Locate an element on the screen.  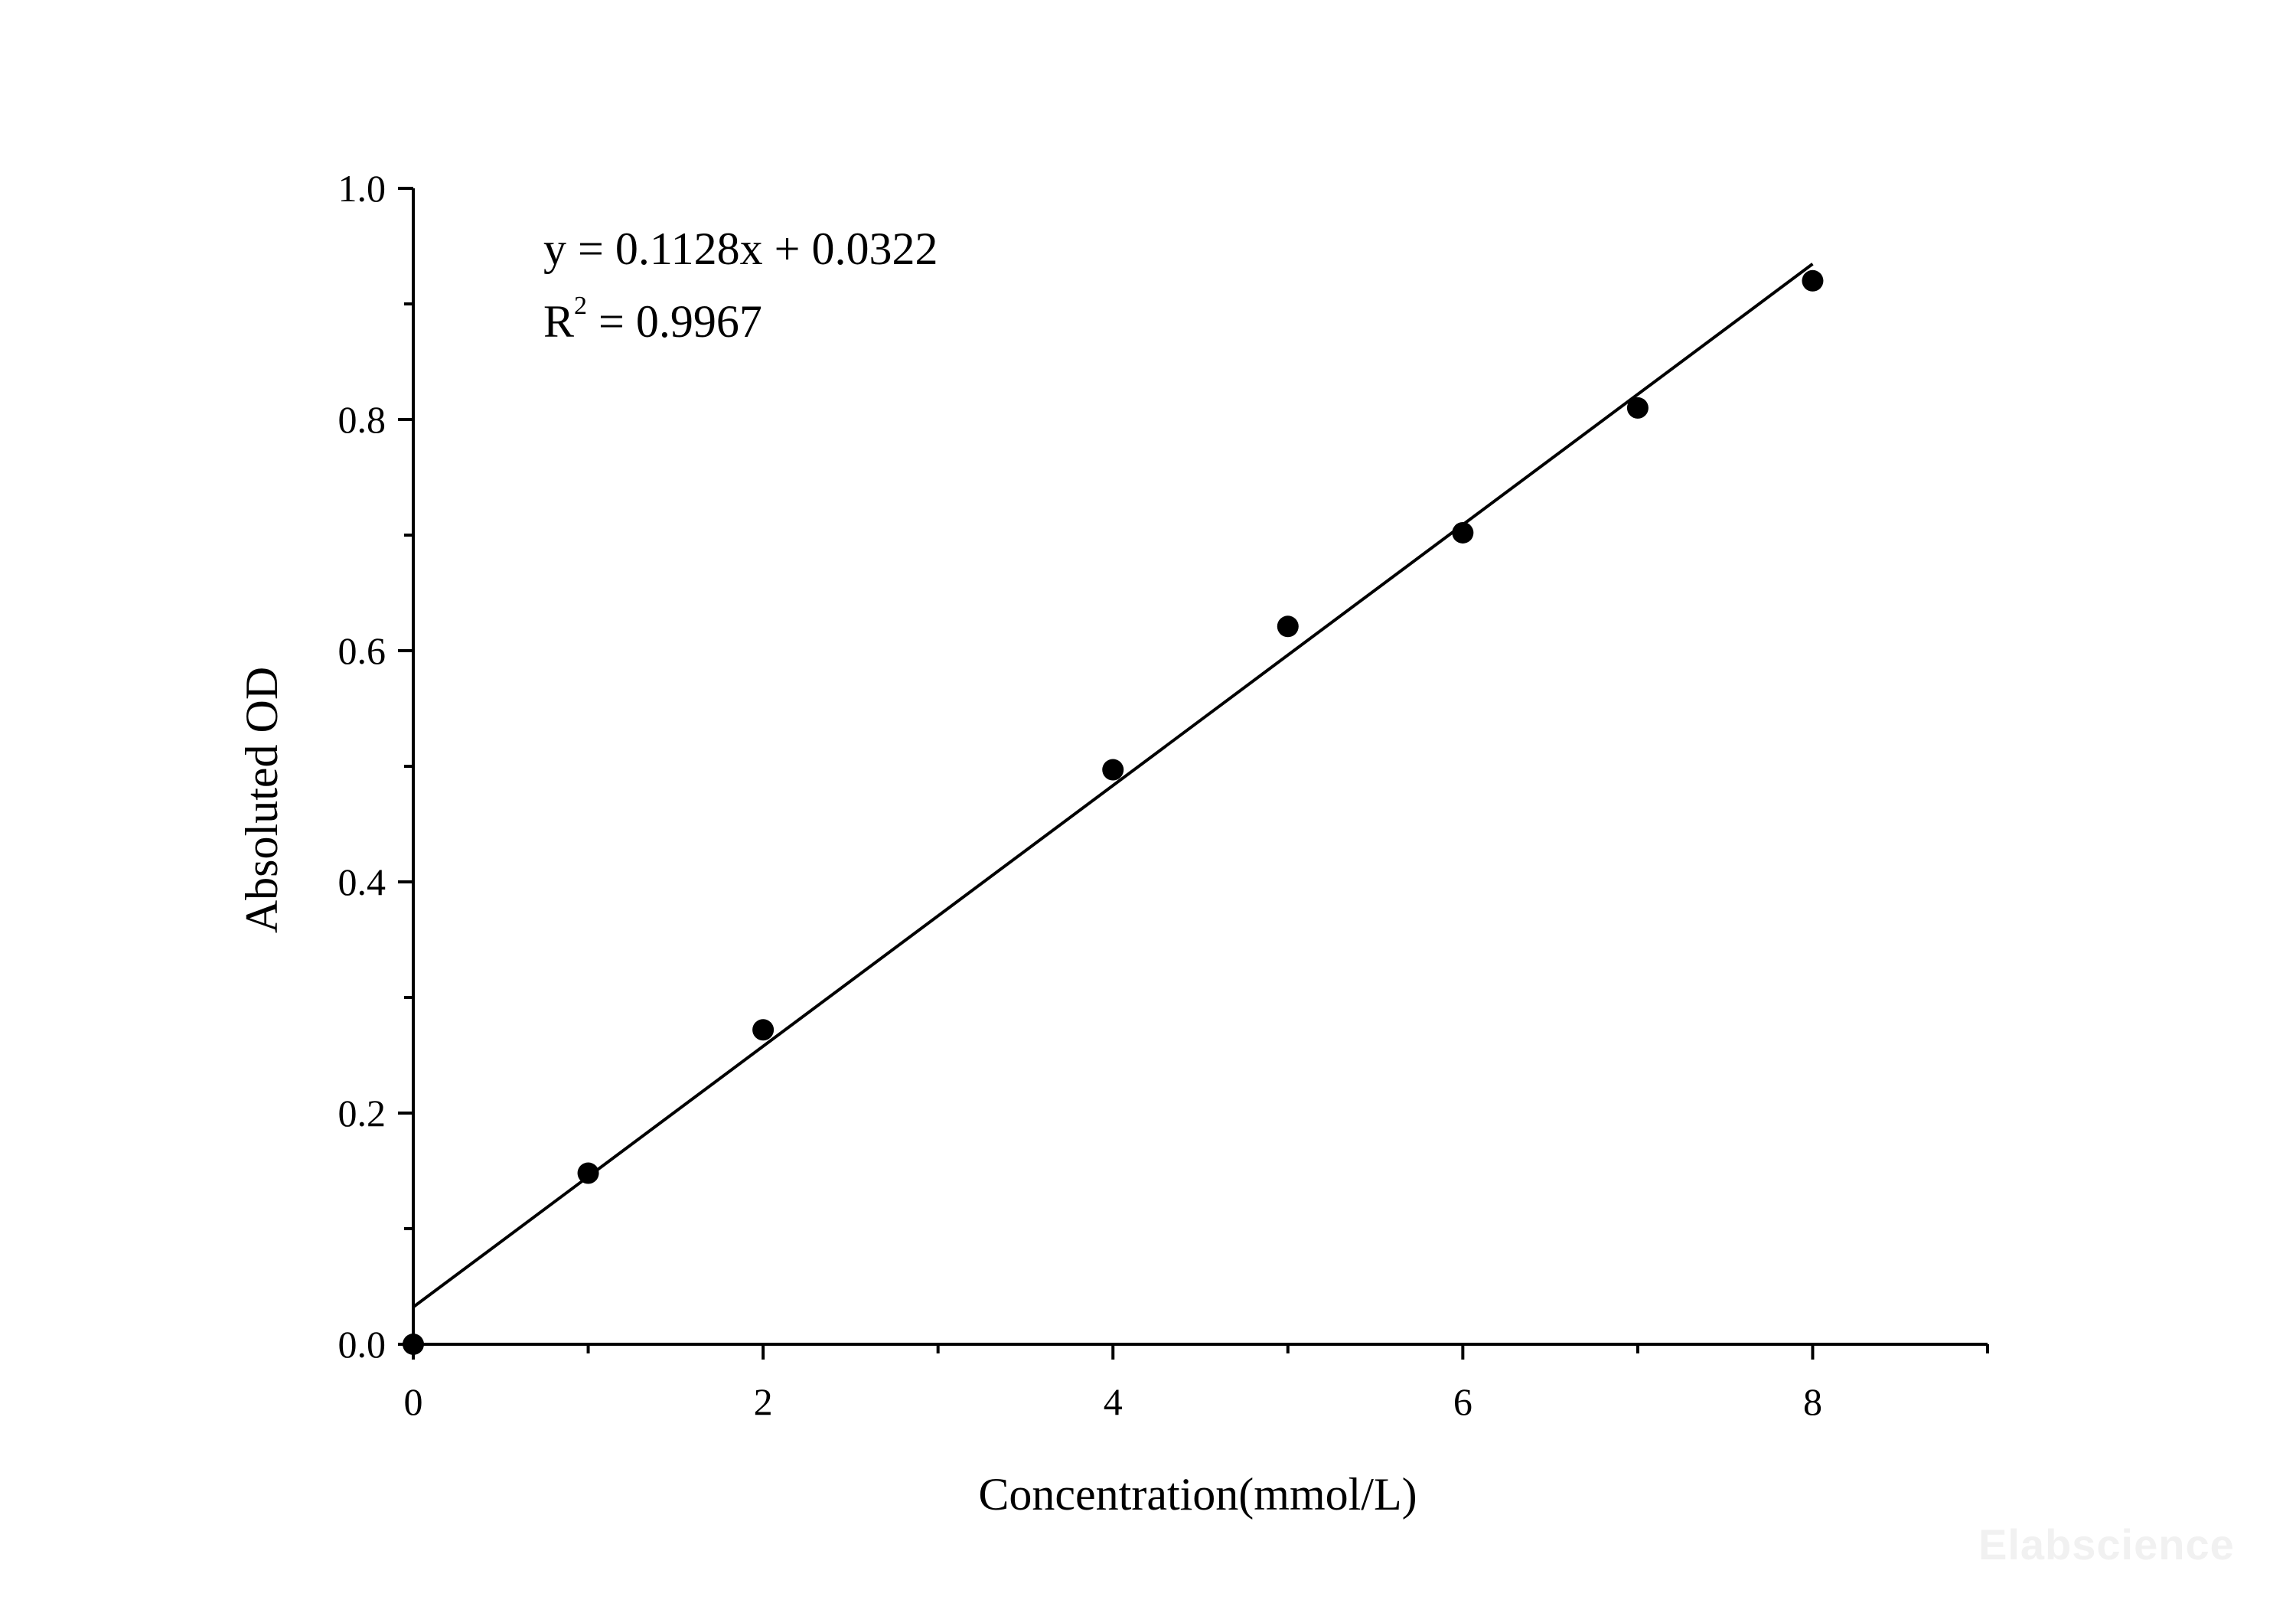
r-squared-annotation: R2 = 0.9967 is located at coordinates (652, 319).